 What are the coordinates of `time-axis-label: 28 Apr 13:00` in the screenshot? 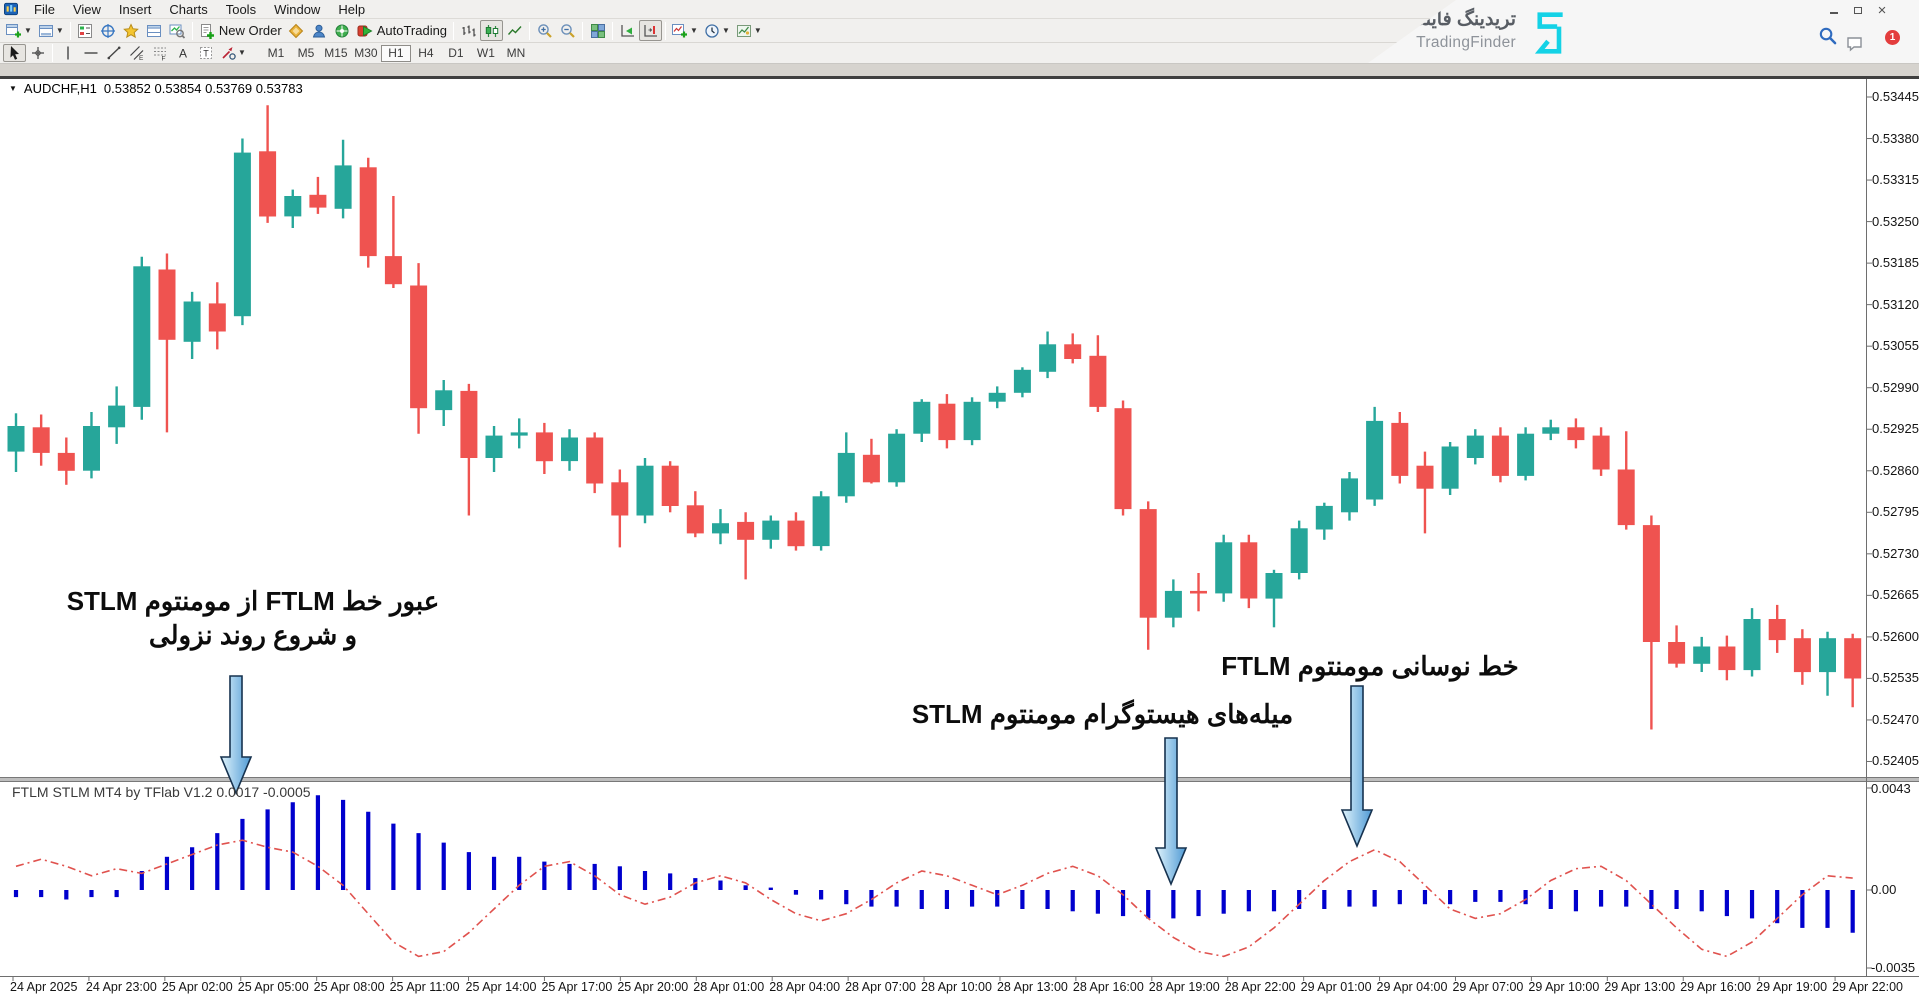 It's located at (1032, 987).